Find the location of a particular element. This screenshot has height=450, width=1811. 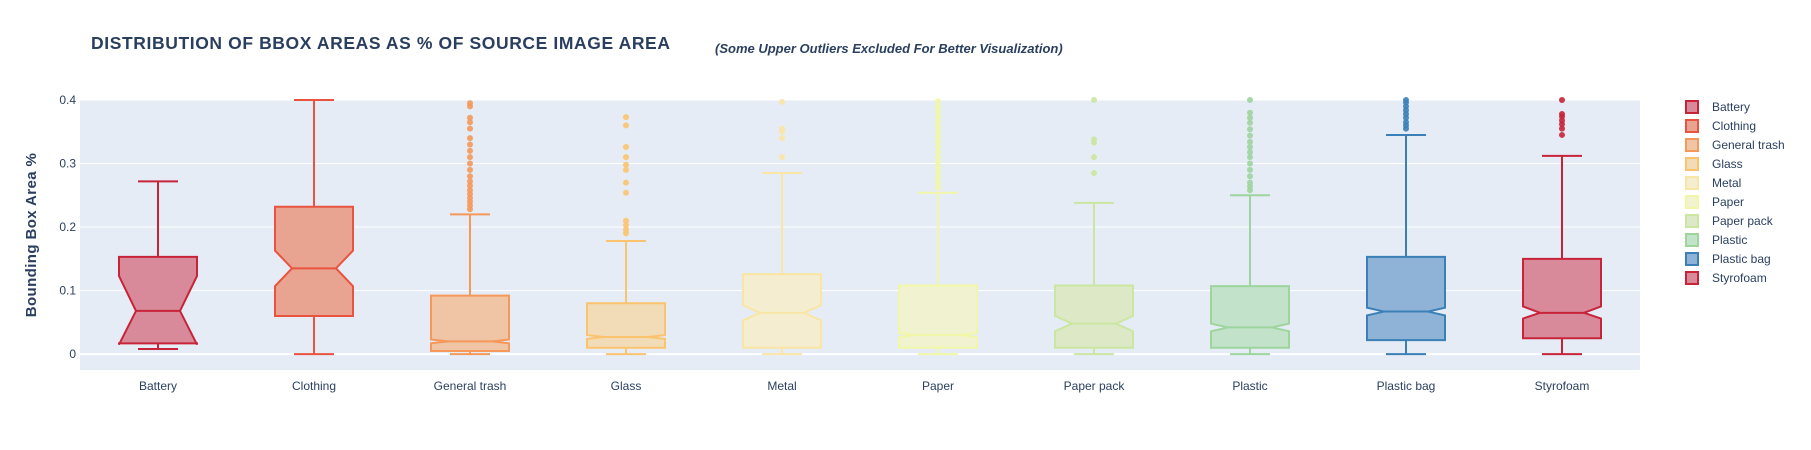

box-battery is located at coordinates (158, 265).